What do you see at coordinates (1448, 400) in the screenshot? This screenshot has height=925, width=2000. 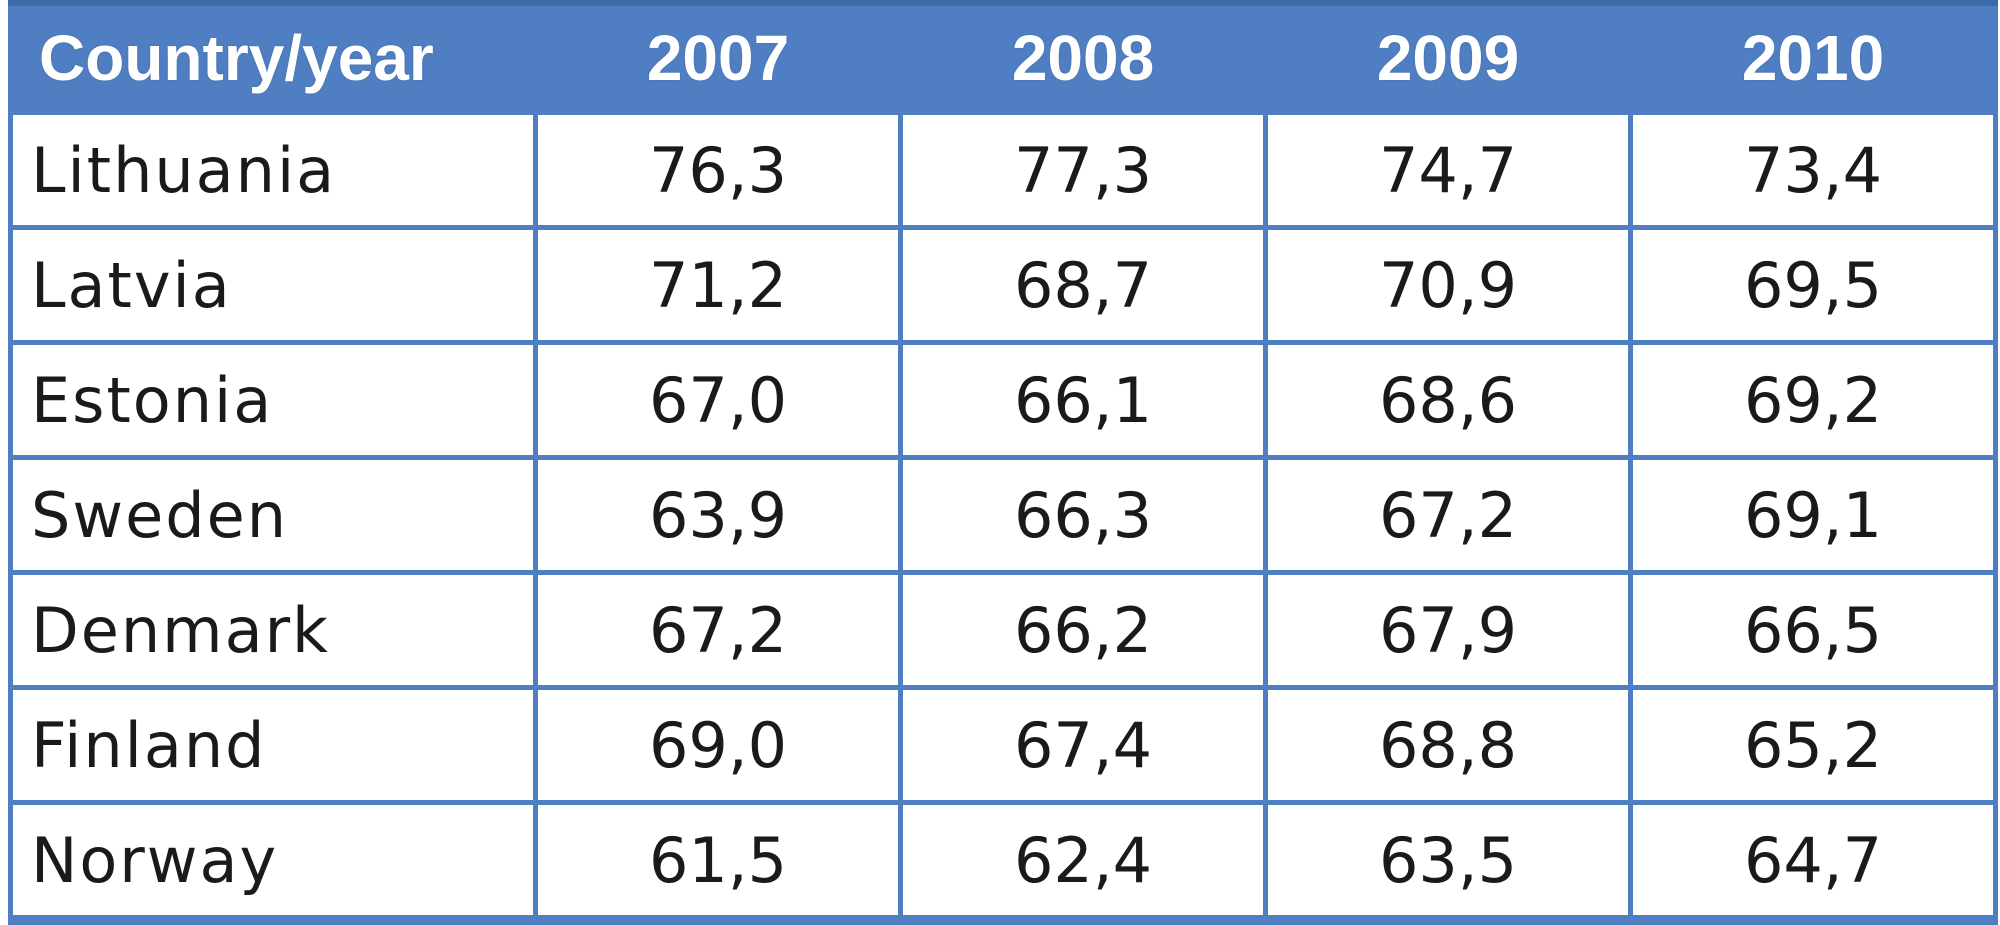 I see `value-cell: 68,6` at bounding box center [1448, 400].